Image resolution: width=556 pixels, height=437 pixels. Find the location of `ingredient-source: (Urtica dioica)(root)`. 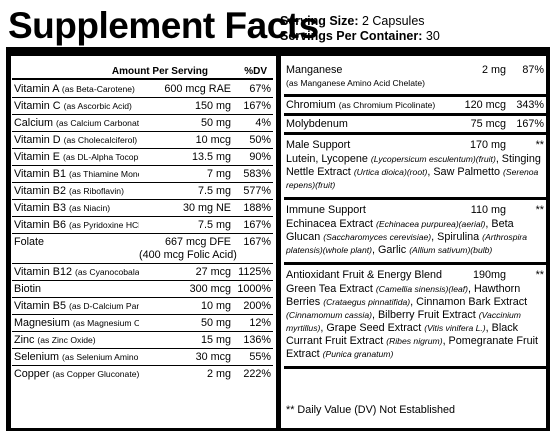

ingredient-source: (Urtica dioica)(root) is located at coordinates (390, 172).